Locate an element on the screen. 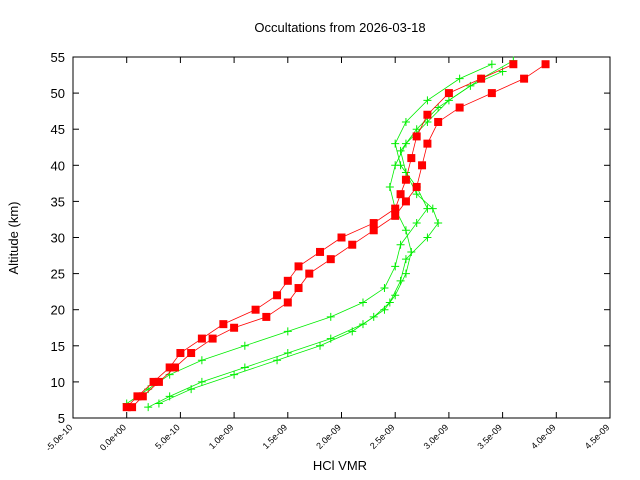 The image size is (640, 480). x-tick-label: 4.5e-09 is located at coordinates (597, 436).